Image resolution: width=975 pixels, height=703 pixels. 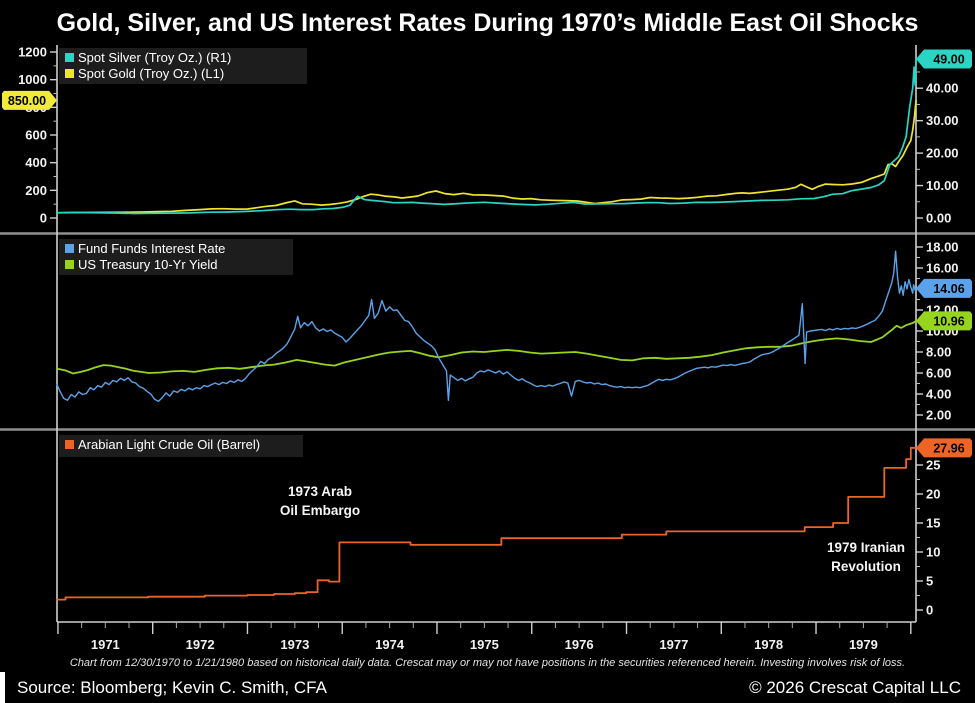 What do you see at coordinates (200, 644) in the screenshot?
I see `x-axis-year-label: 1972` at bounding box center [200, 644].